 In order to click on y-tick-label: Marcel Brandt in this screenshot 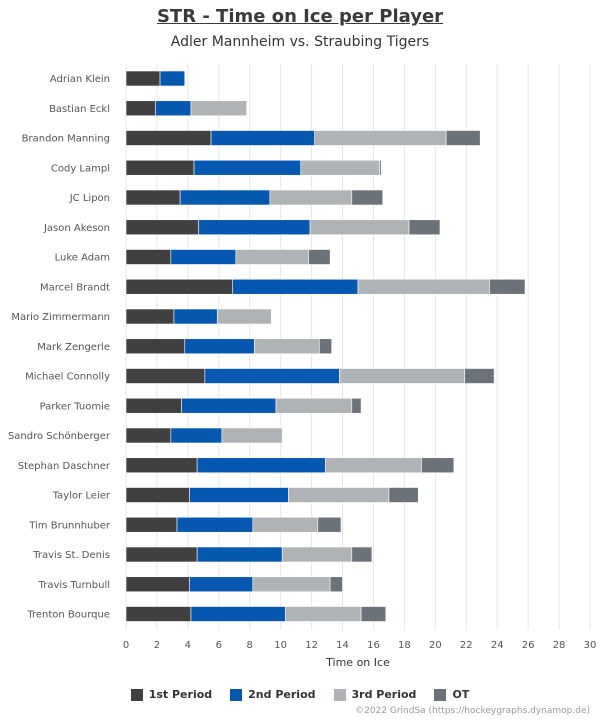, I will do `click(75, 287)`.